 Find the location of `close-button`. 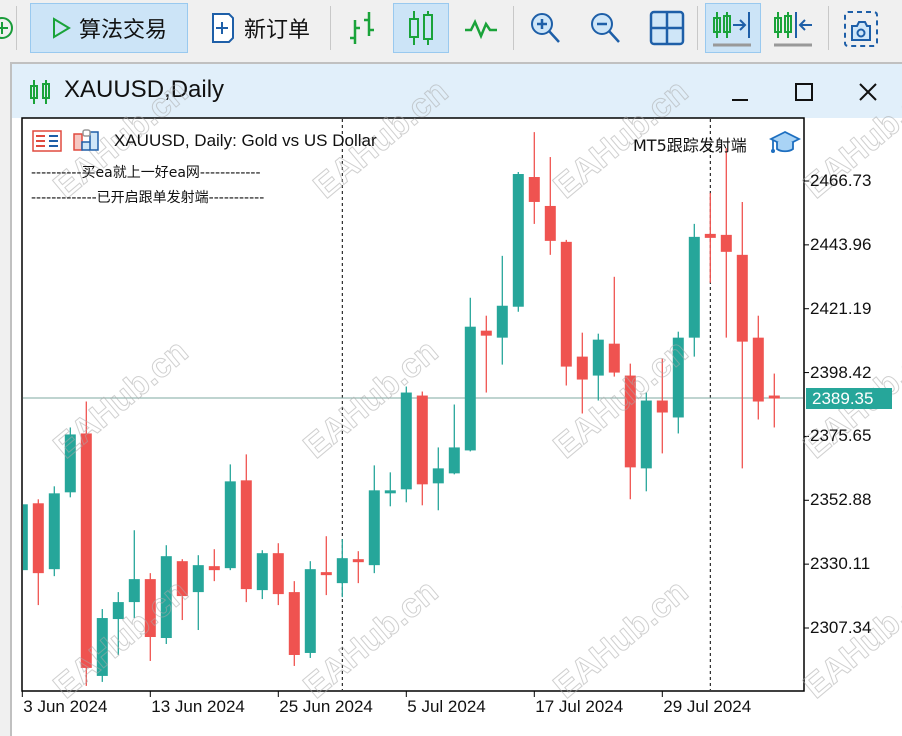

close-button is located at coordinates (868, 92).